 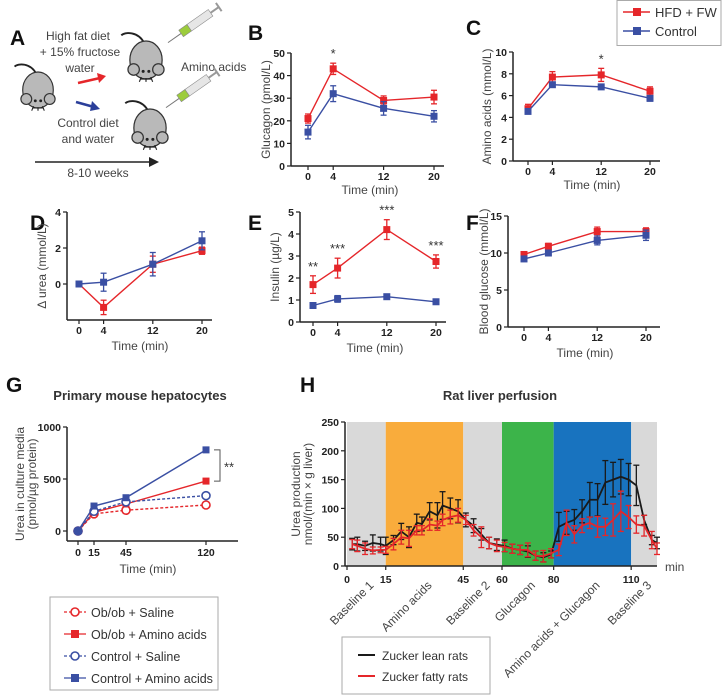 What do you see at coordinates (97, 173) in the screenshot?
I see `duration-label: 8-10 weeks` at bounding box center [97, 173].